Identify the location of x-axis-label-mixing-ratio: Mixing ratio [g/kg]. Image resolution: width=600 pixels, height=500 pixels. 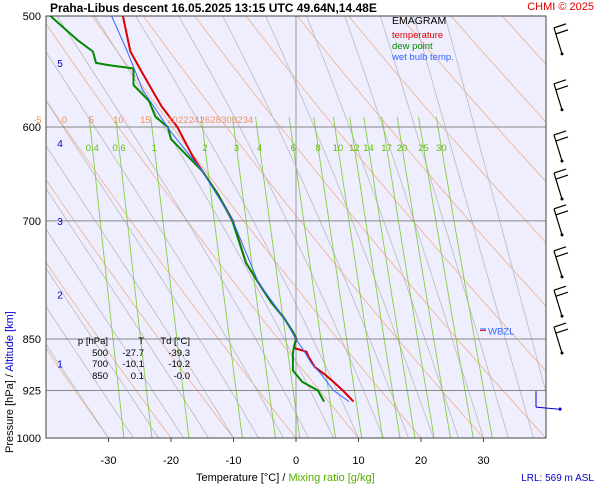
(331, 478).